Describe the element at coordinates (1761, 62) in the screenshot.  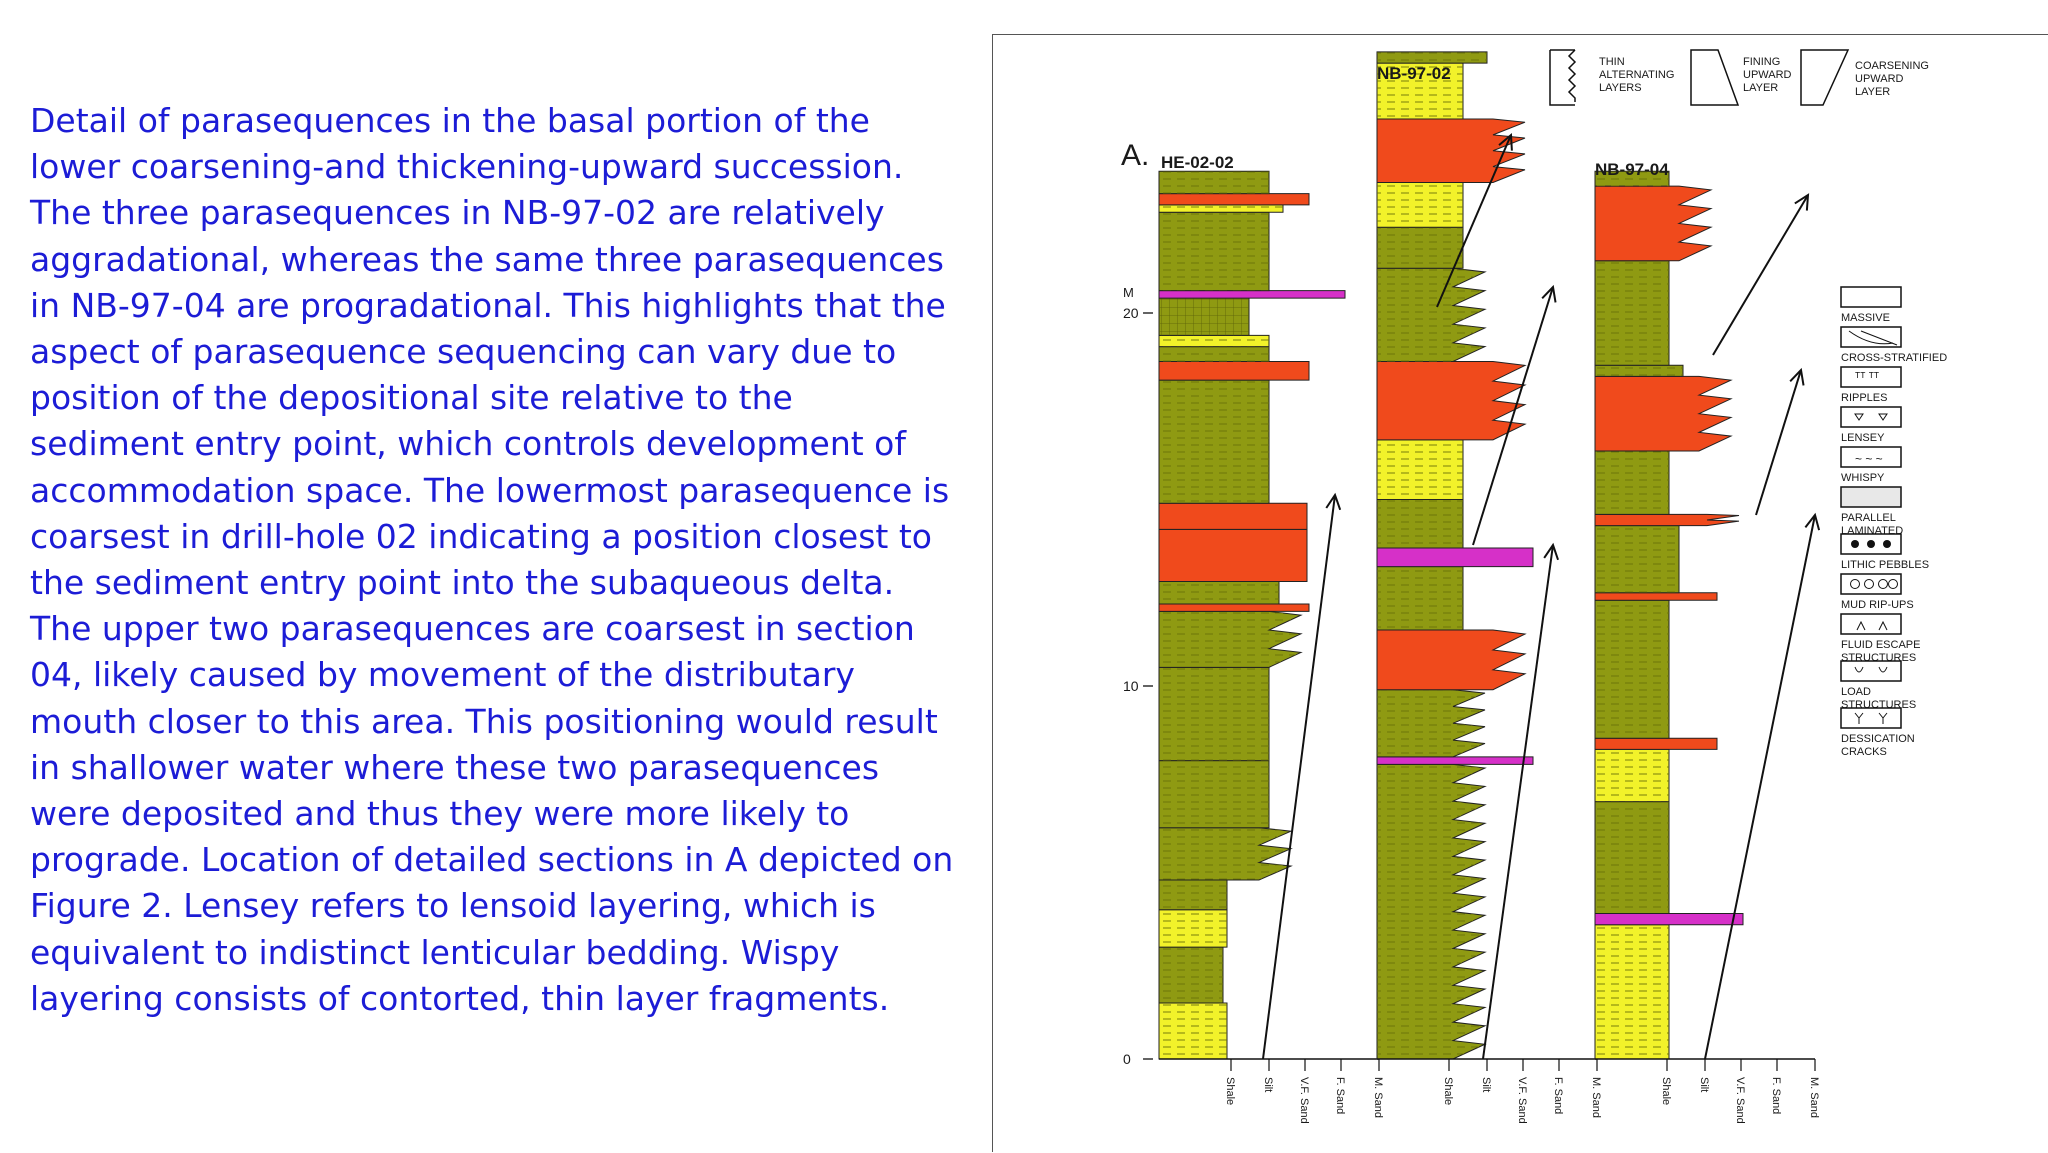
I see `legend-label: FINING` at that location.